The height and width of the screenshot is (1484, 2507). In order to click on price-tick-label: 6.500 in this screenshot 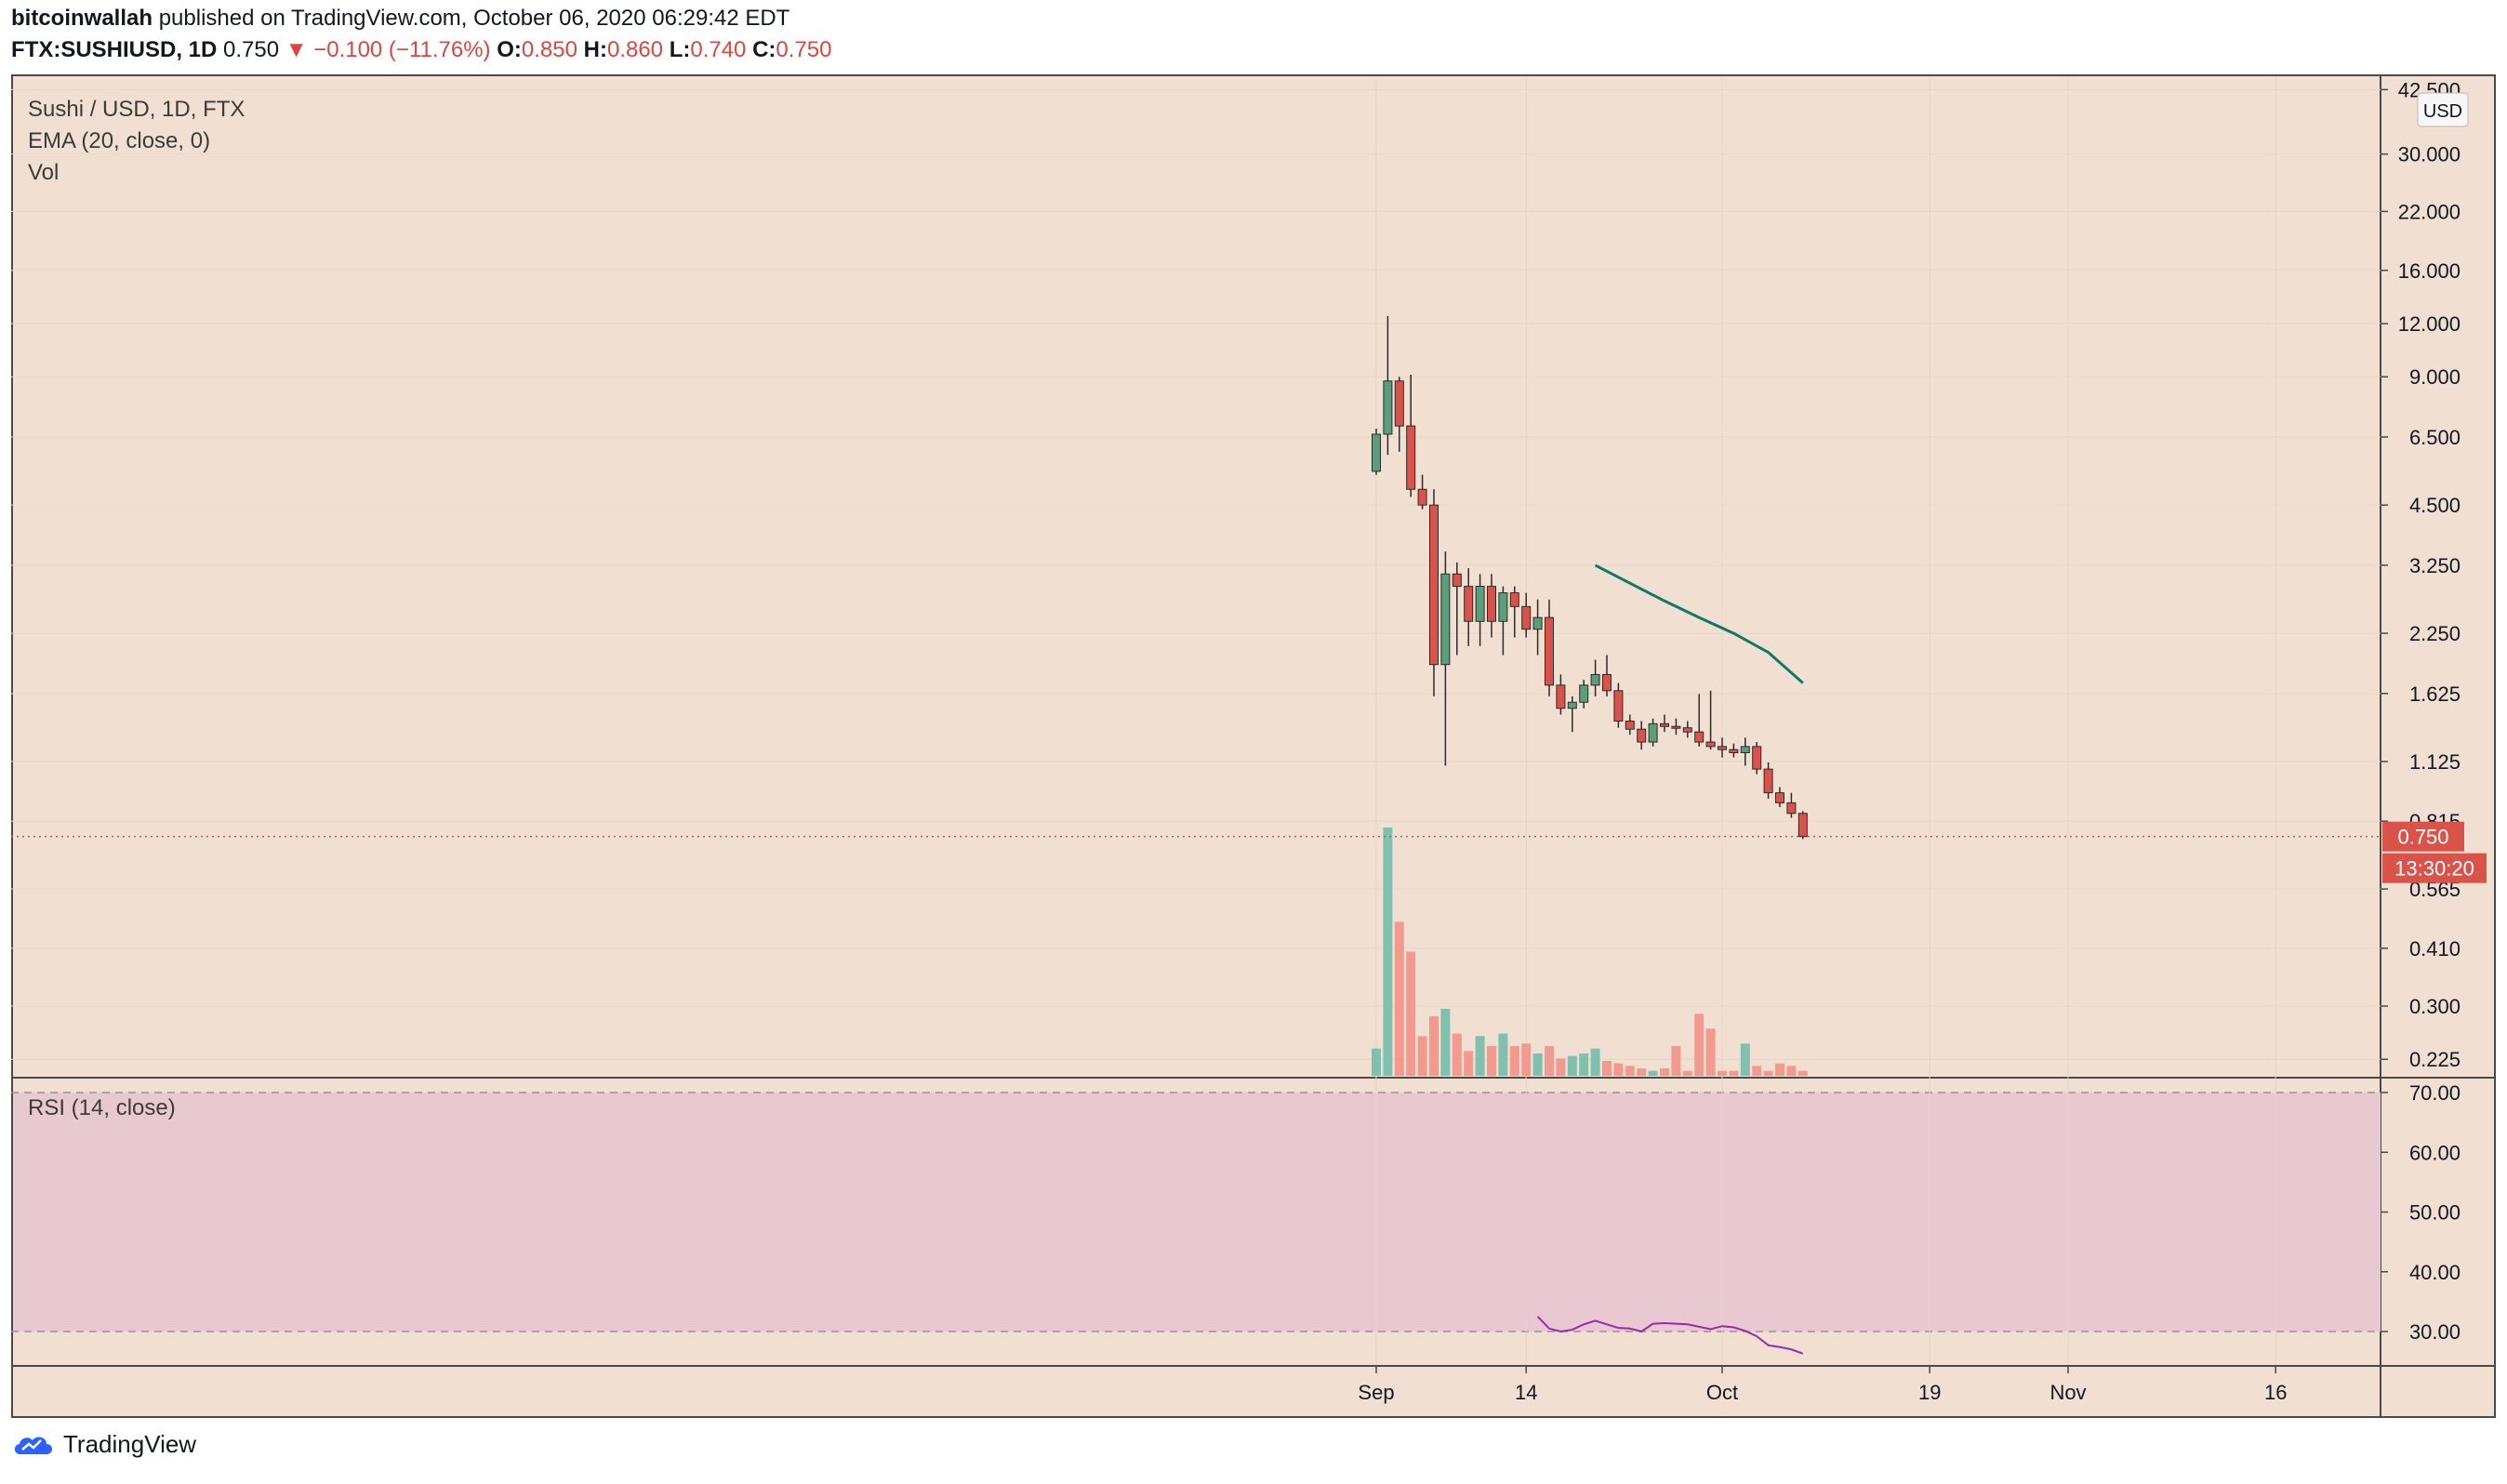, I will do `click(2435, 437)`.